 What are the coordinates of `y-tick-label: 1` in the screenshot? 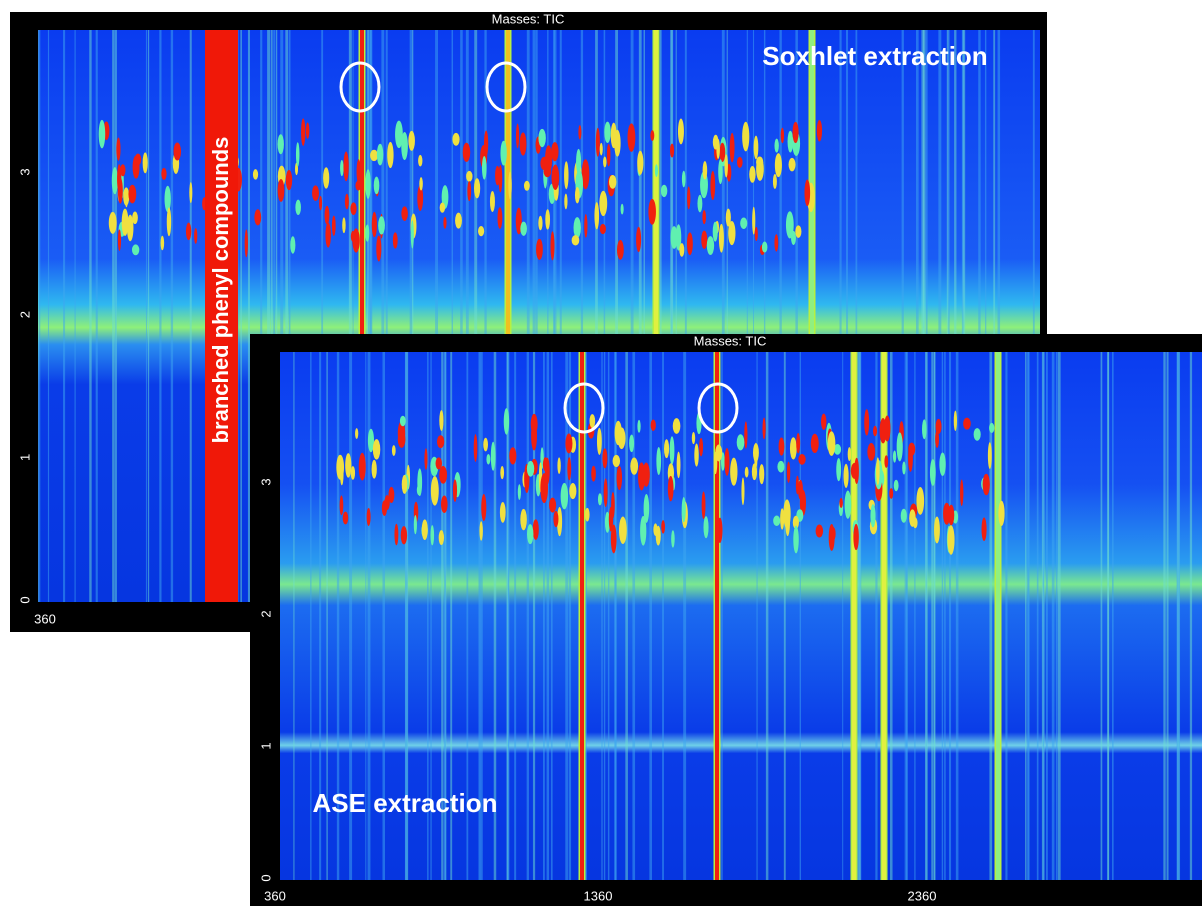 It's located at (265, 745).